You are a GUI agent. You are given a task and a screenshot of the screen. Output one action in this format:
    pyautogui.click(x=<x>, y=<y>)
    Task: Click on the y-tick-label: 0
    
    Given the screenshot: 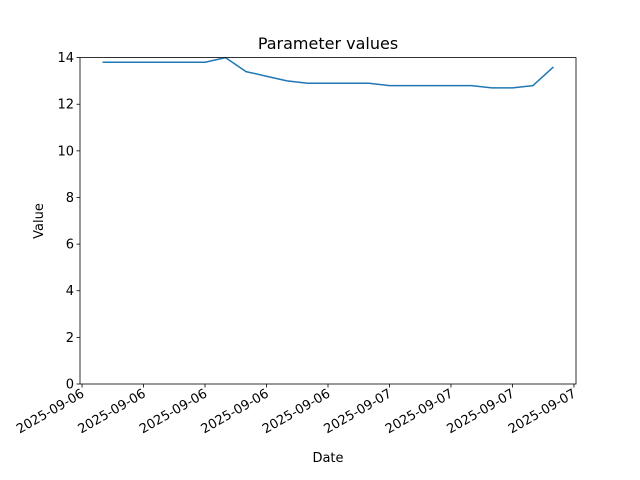 What is the action you would take?
    pyautogui.click(x=70, y=385)
    